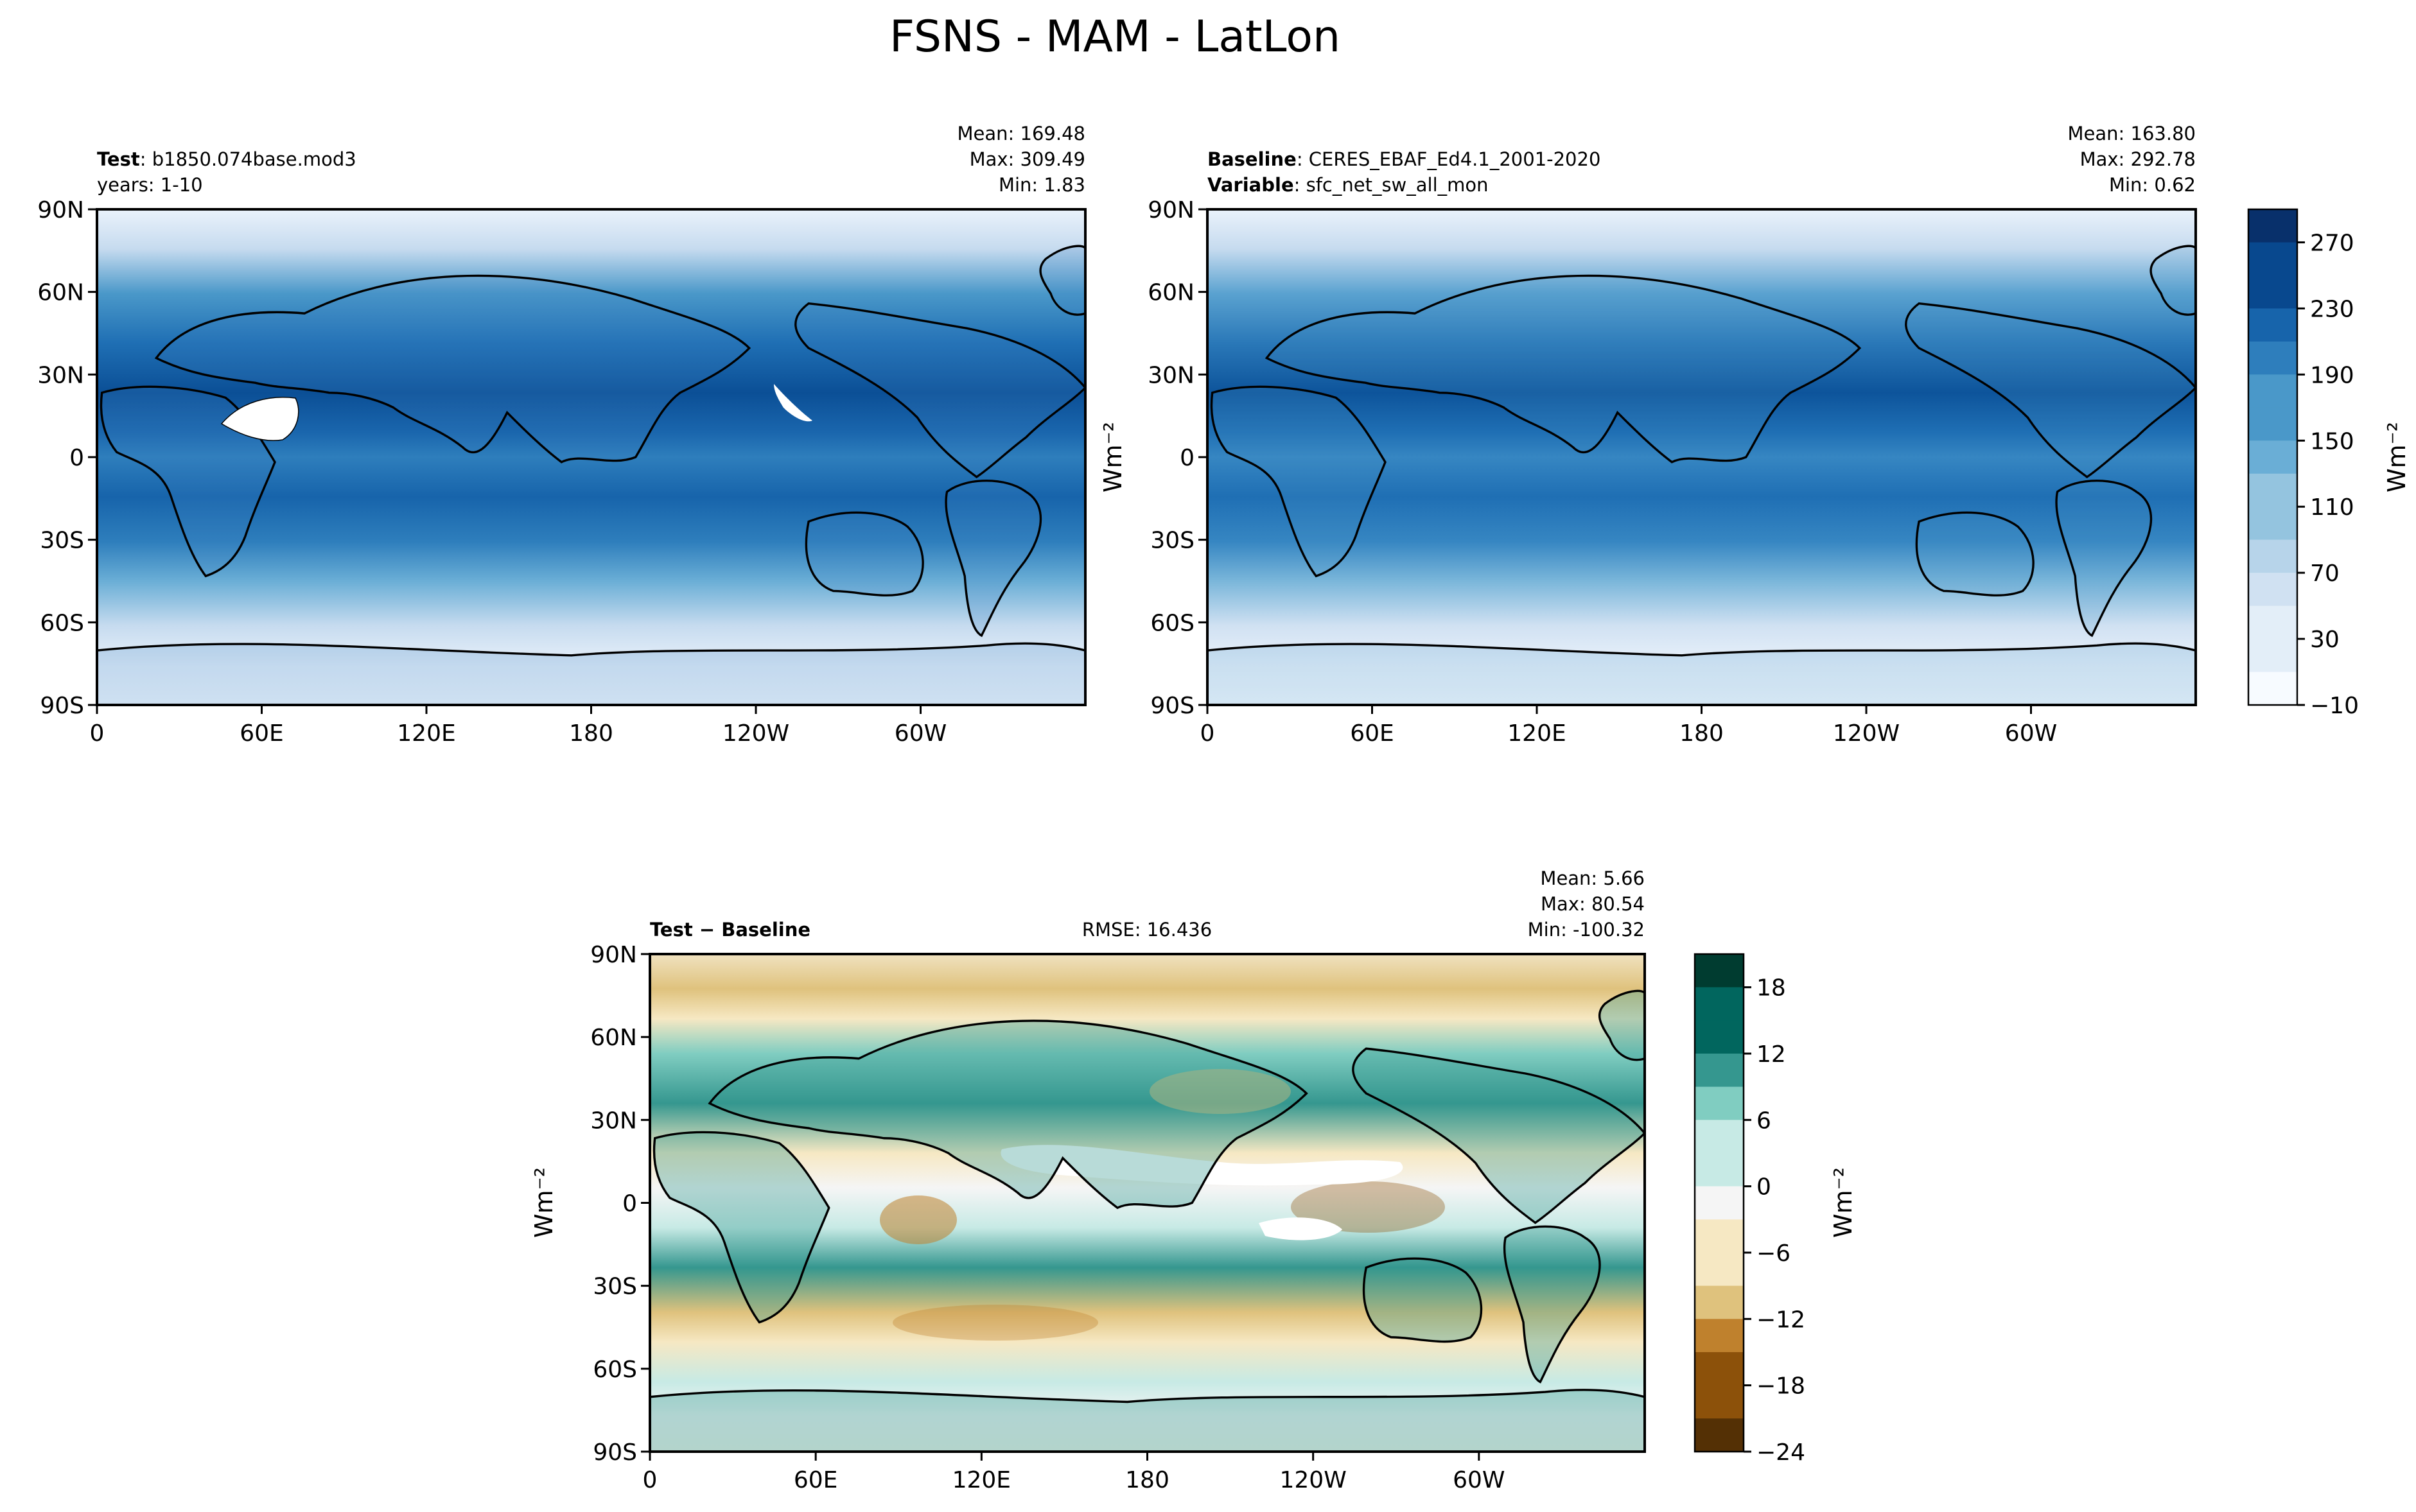 Image resolution: width=2416 pixels, height=1512 pixels. What do you see at coordinates (2332, 375) in the screenshot?
I see `colorbar-top-tick-label: 190` at bounding box center [2332, 375].